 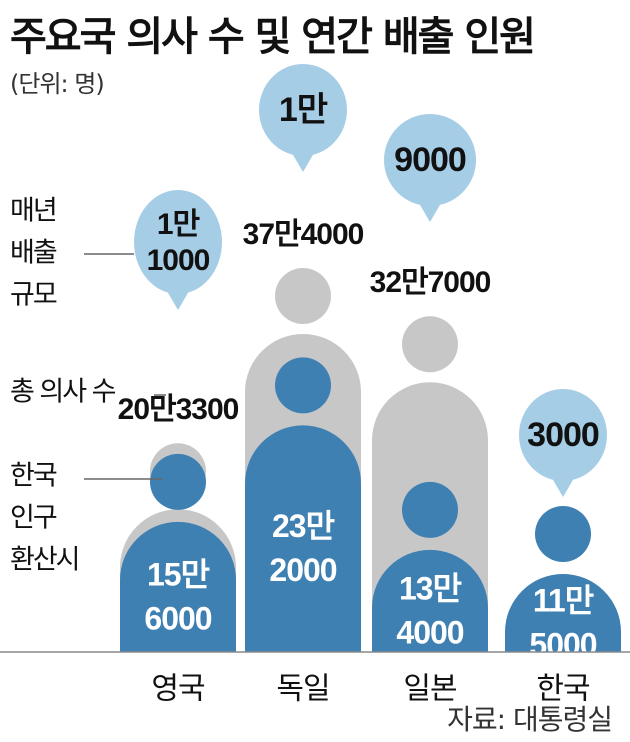 I want to click on bubble-annual-한국, so click(x=563, y=435).